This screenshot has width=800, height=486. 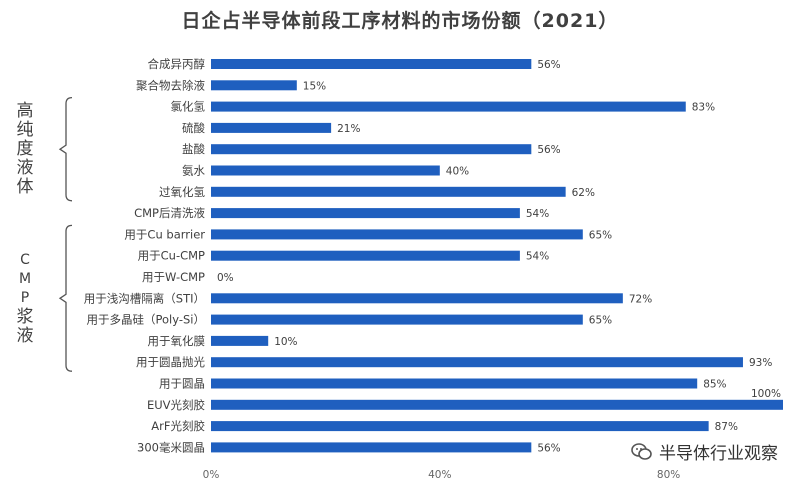 What do you see at coordinates (457, 172) in the screenshot?
I see `value-label: 40%` at bounding box center [457, 172].